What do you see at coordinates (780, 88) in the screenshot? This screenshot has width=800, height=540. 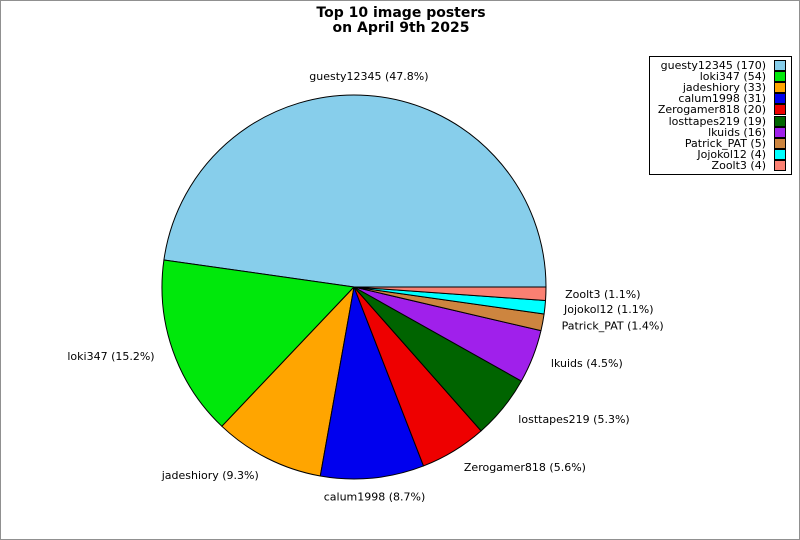 I see `legend-swatch-jadeshiory` at bounding box center [780, 88].